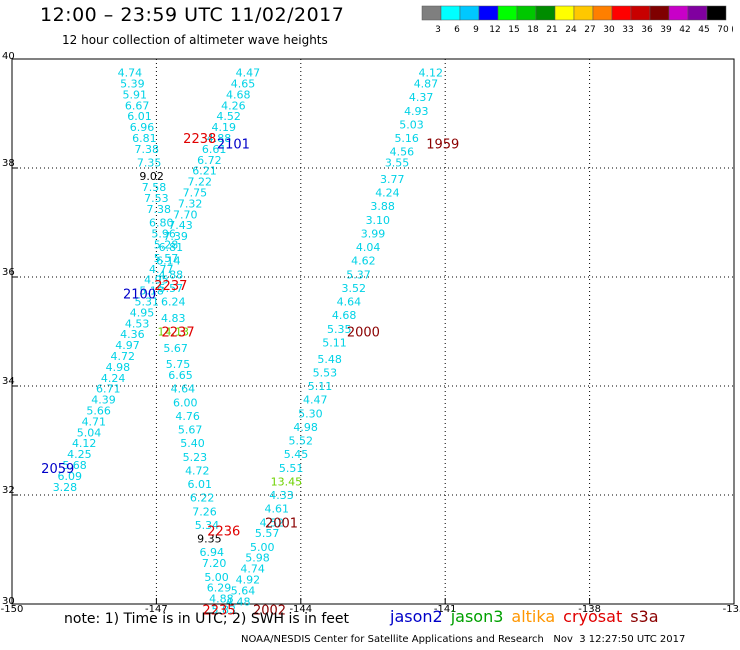 The height and width of the screenshot is (650, 740). What do you see at coordinates (163, 233) in the screenshot?
I see `swh-value-label: 5.96` at bounding box center [163, 233].